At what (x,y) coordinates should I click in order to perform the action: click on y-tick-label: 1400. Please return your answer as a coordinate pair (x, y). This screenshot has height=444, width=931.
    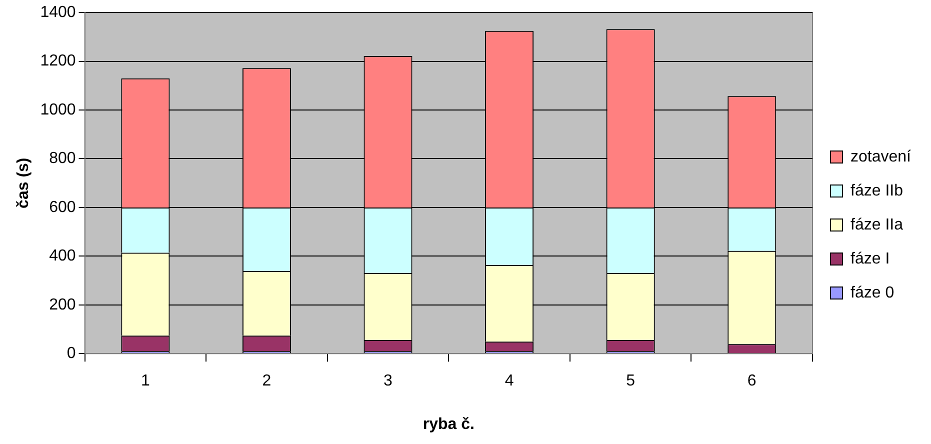
    Looking at the image, I should click on (58, 13).